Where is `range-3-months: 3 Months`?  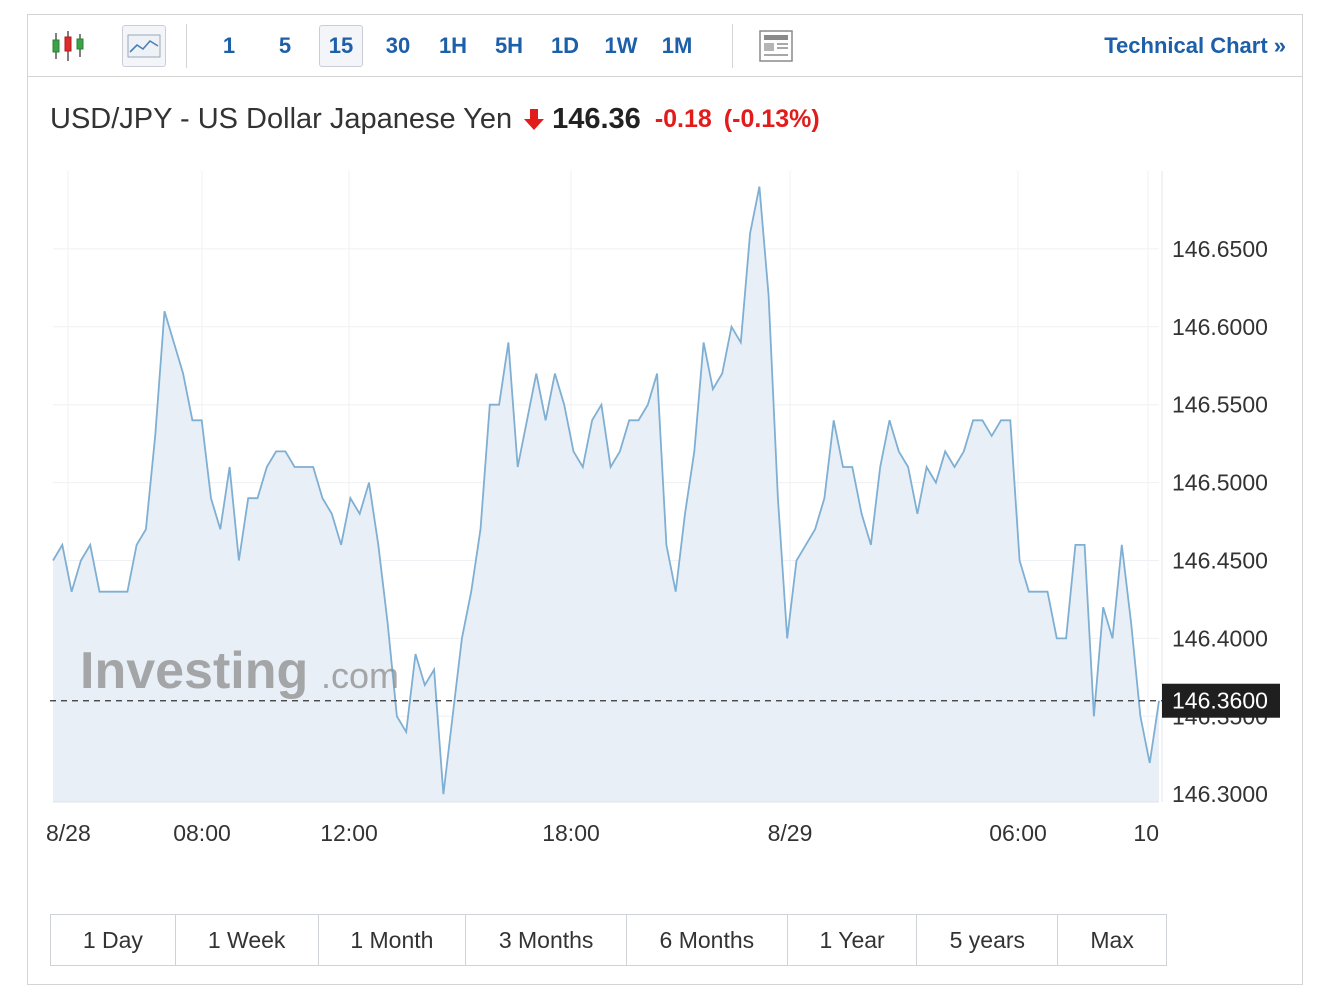 range-3-months: 3 Months is located at coordinates (546, 940).